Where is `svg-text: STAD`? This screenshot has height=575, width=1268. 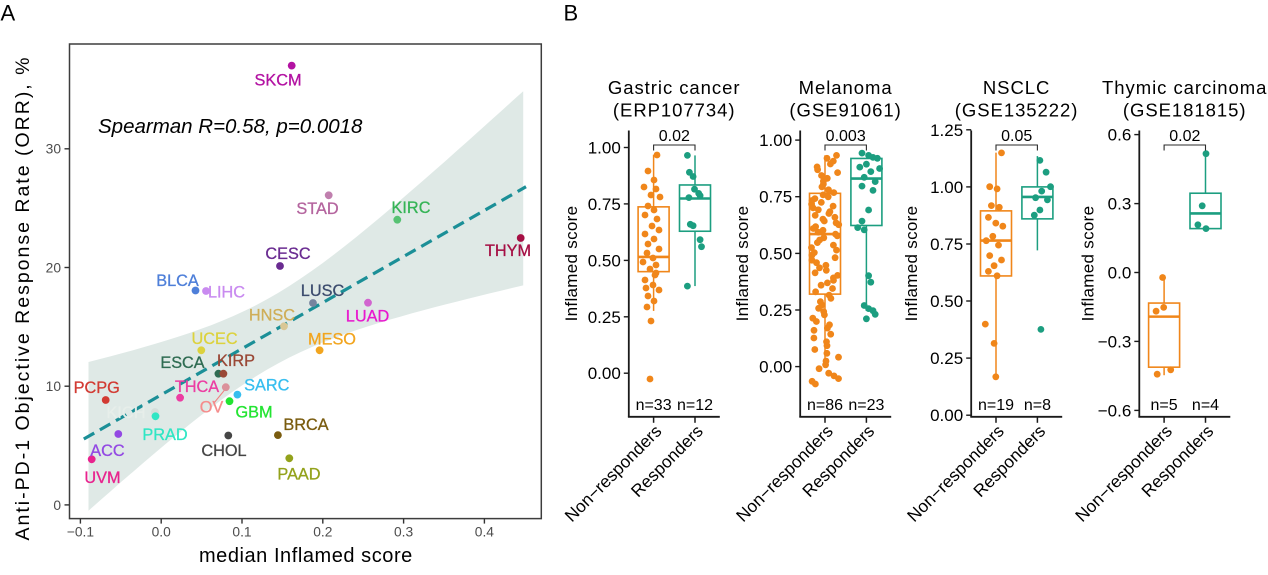 svg-text: STAD is located at coordinates (317, 209).